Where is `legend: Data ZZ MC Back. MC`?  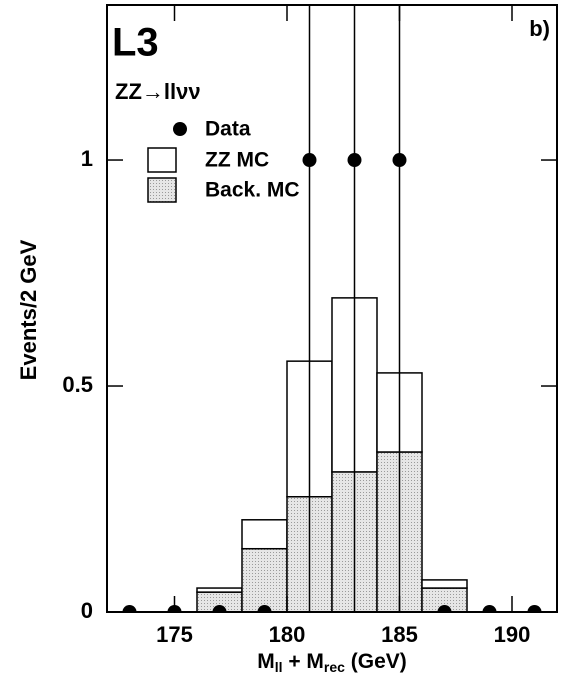 legend: Data ZZ MC Back. MC is located at coordinates (223, 160).